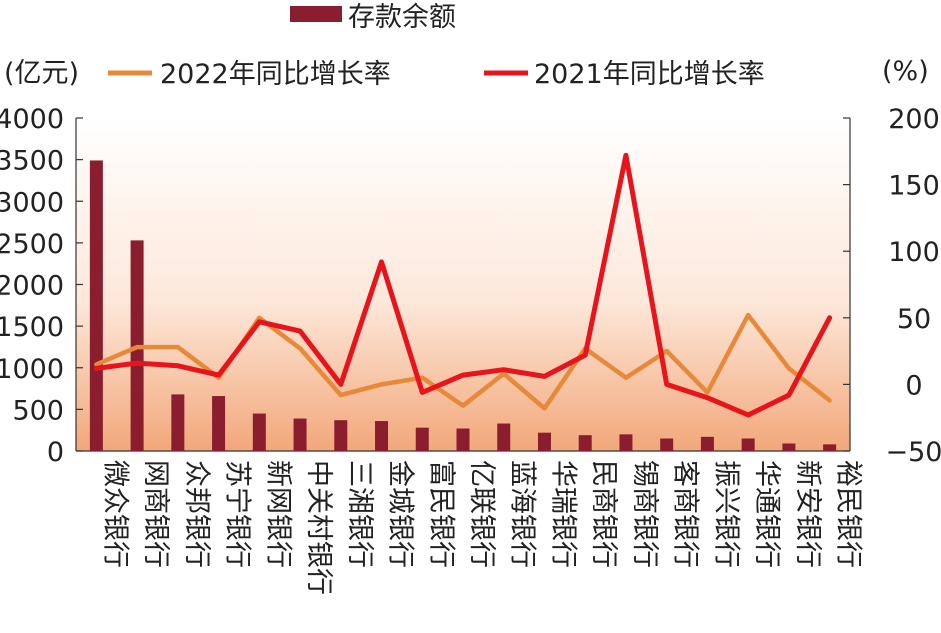  Describe the element at coordinates (848, 514) in the screenshot. I see `x-tick-label: 裕民银行` at that location.